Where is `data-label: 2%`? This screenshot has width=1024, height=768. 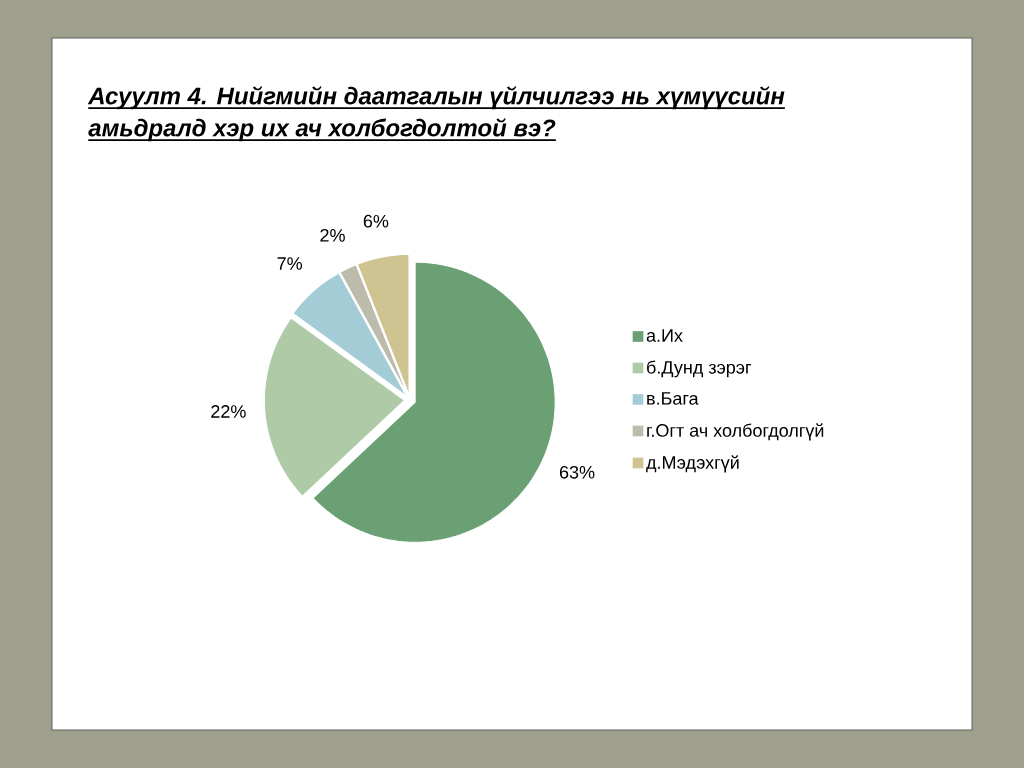
data-label: 2% is located at coordinates (332, 235).